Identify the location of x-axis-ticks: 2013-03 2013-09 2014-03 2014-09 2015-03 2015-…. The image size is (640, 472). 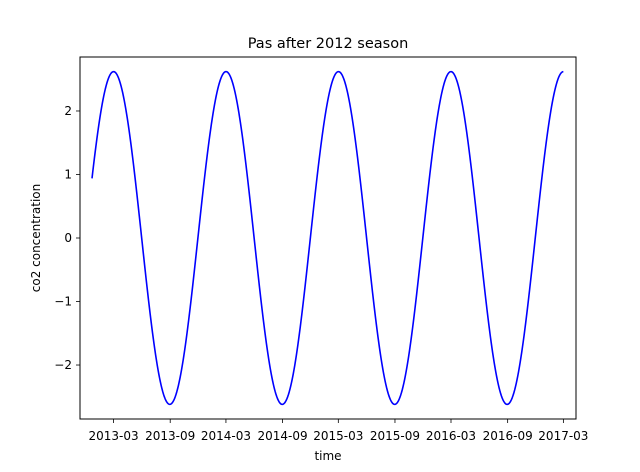
(338, 431).